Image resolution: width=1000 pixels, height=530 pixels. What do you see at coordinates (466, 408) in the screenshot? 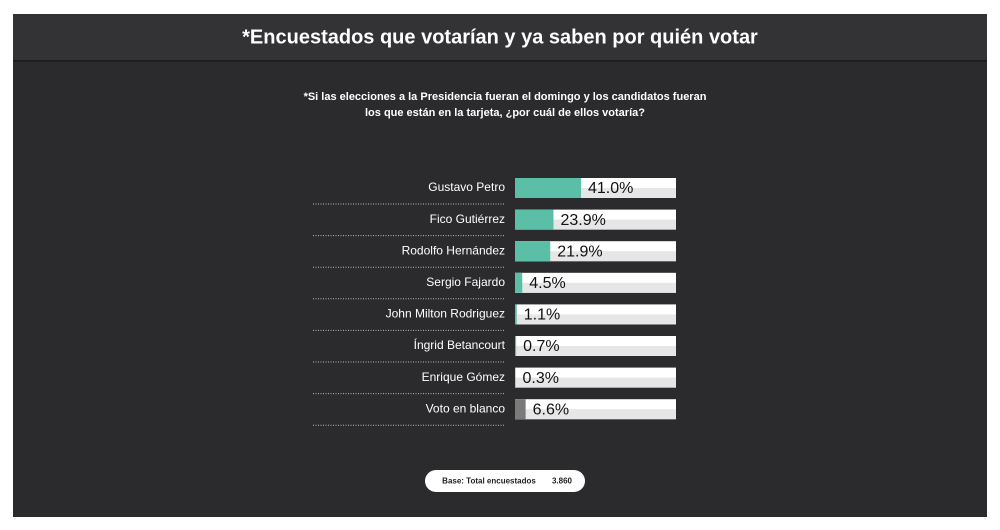
I see `category-label: Voto en blanco` at bounding box center [466, 408].